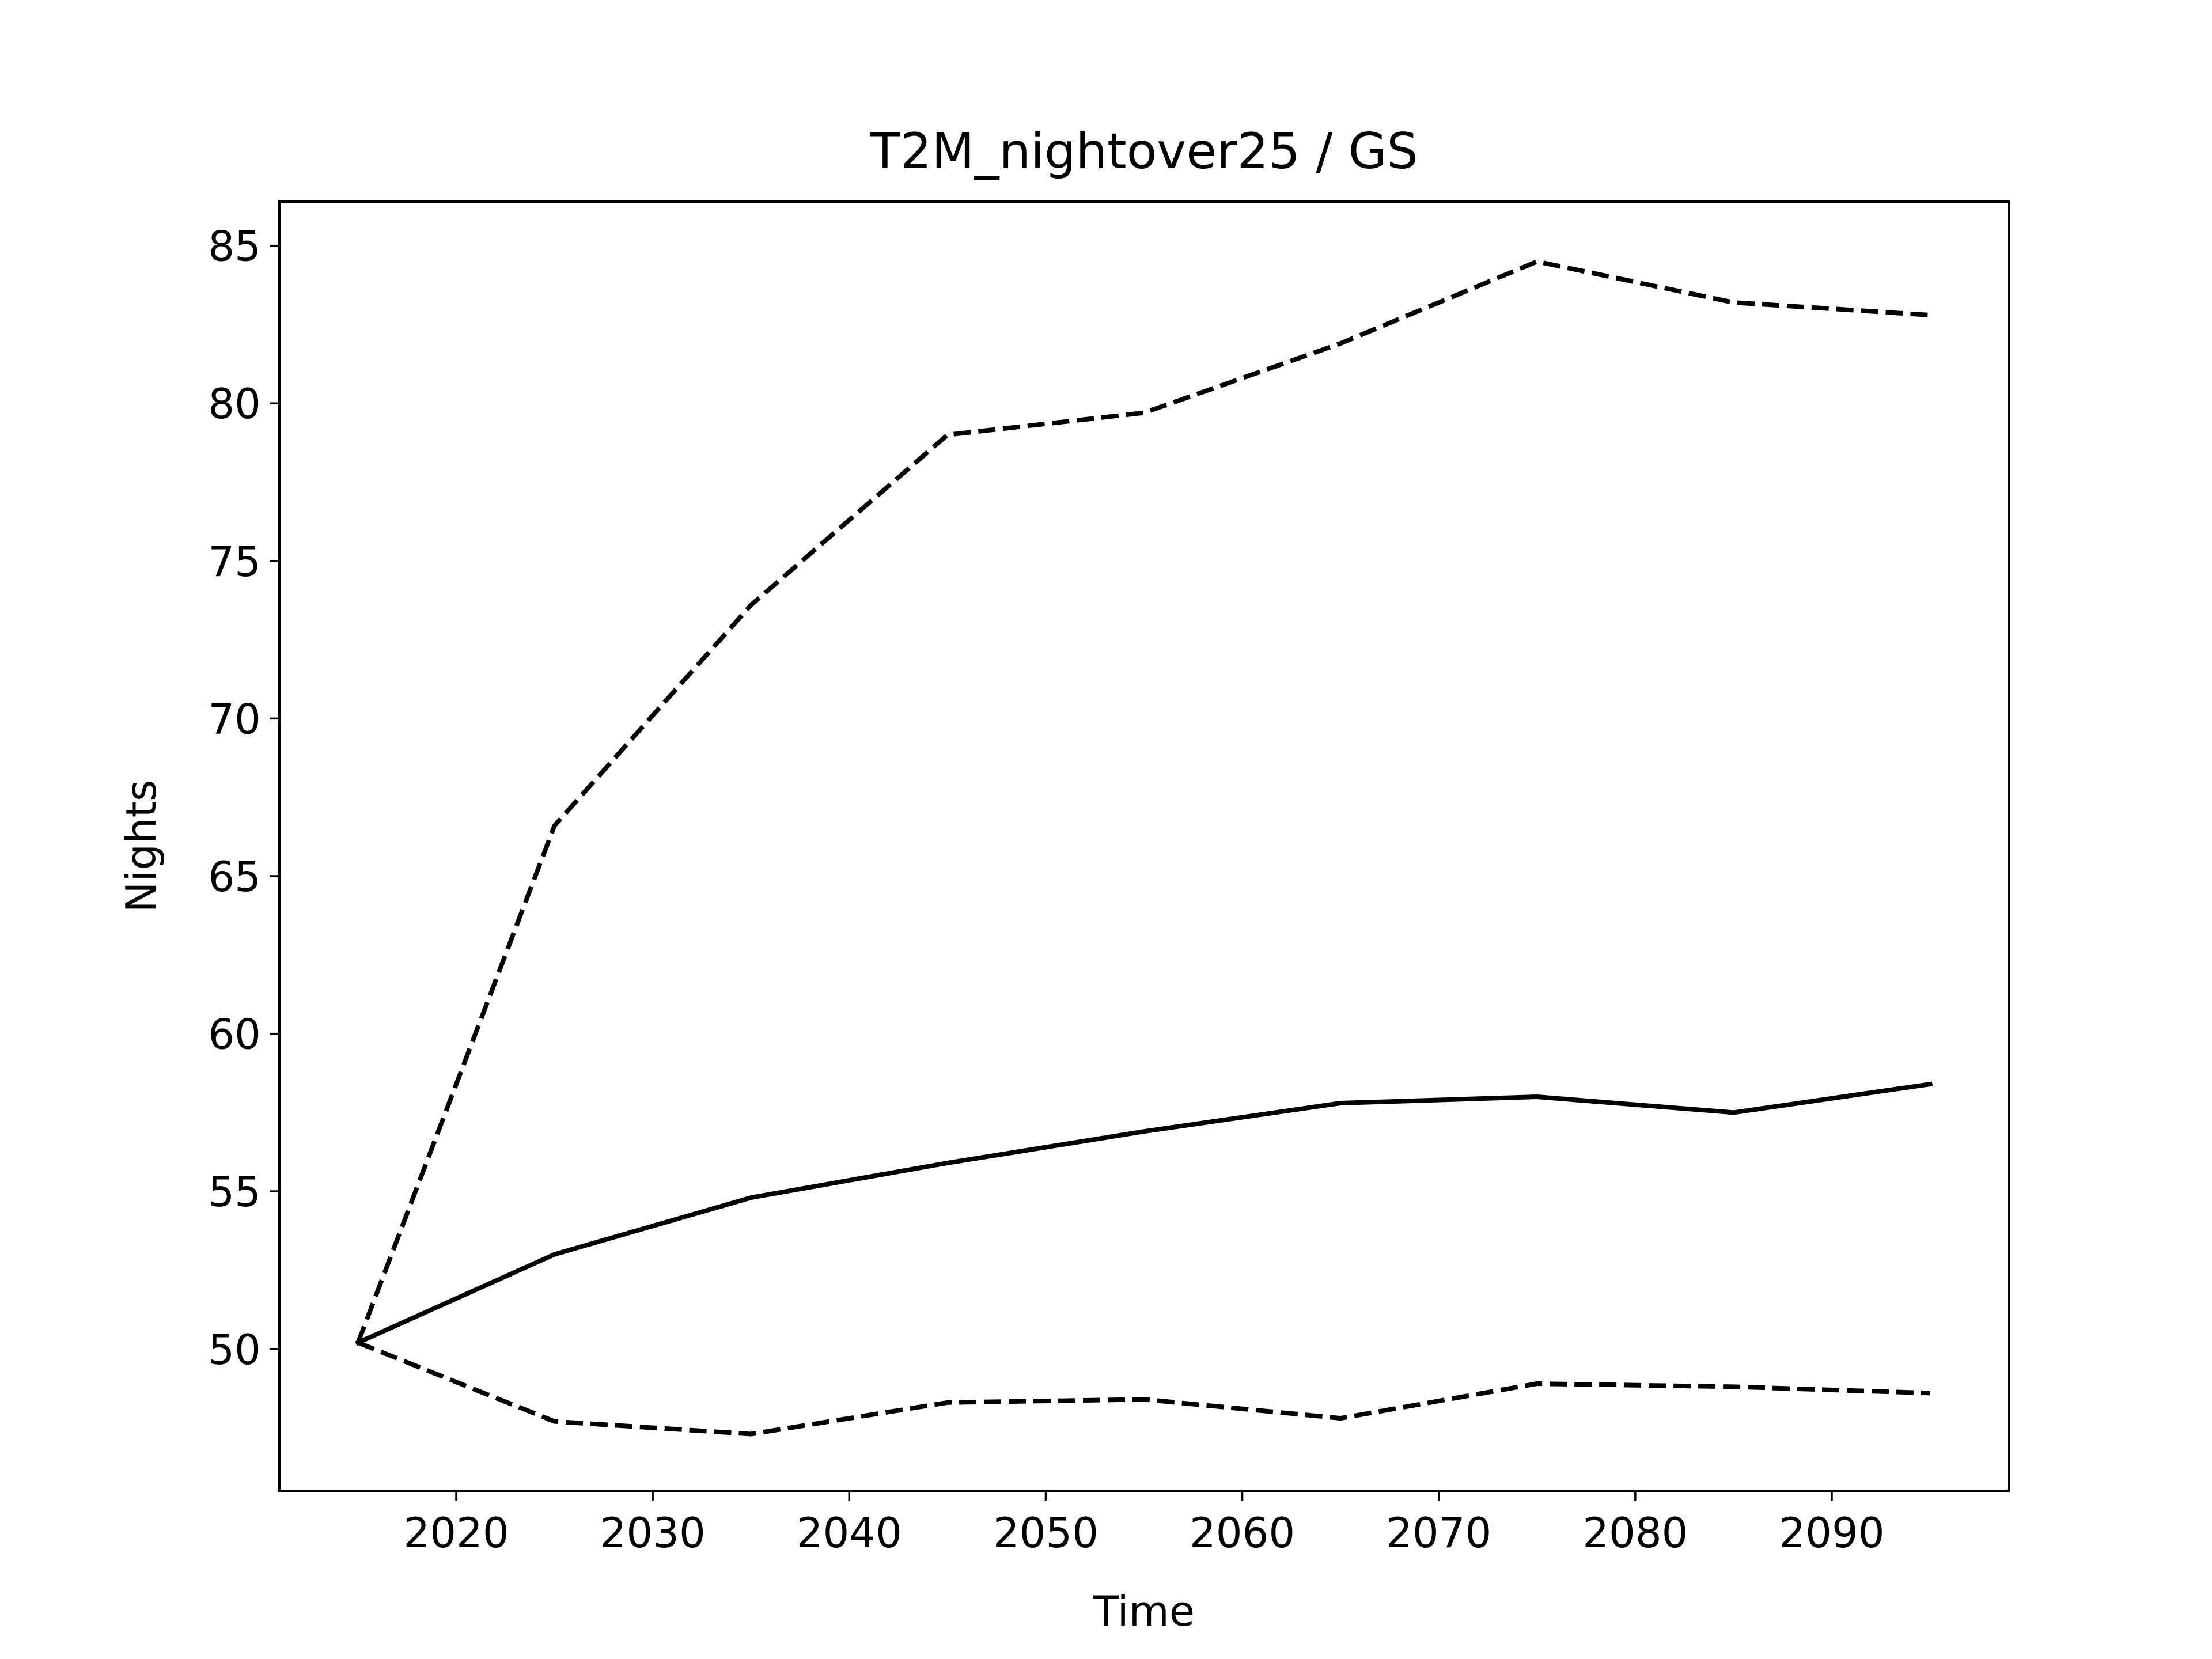  Describe the element at coordinates (243, 798) in the screenshot. I see `y-axis-ticks: 50 55 60 65 70 75 80 85` at that location.